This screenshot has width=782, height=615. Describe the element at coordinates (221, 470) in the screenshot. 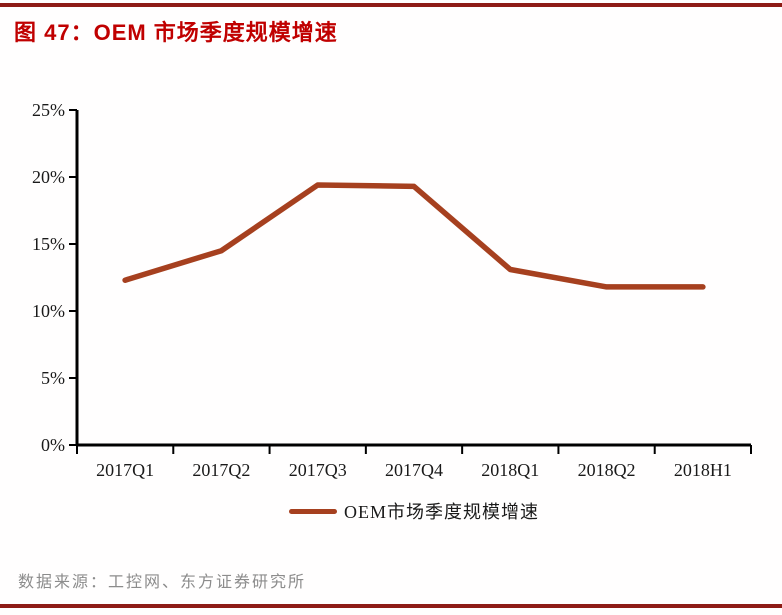

I see `x-axis-tick-label: 2017Q2` at that location.